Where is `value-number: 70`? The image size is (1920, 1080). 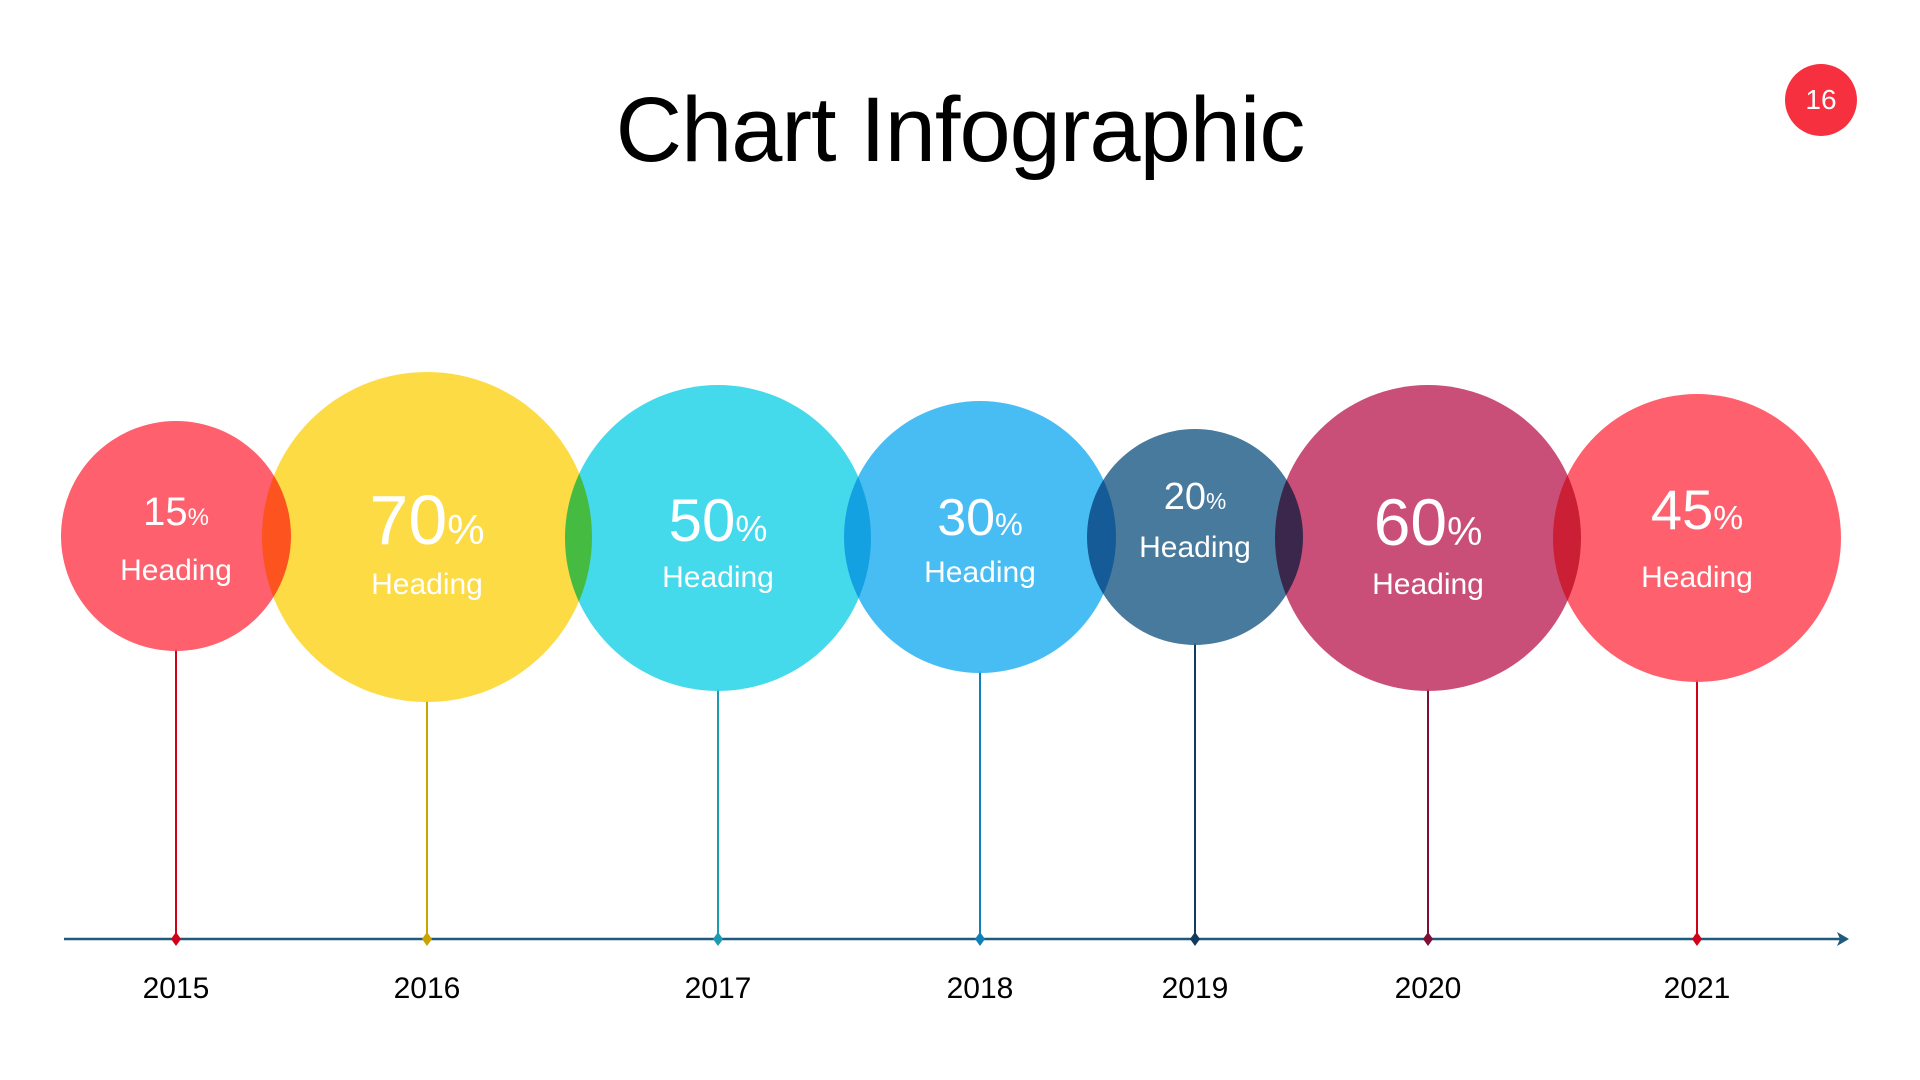 value-number: 70 is located at coordinates (408, 520).